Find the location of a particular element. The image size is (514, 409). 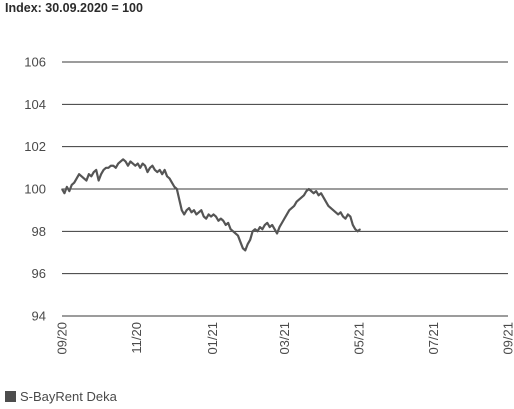

x-tick-label: 09/21 is located at coordinates (507, 338).